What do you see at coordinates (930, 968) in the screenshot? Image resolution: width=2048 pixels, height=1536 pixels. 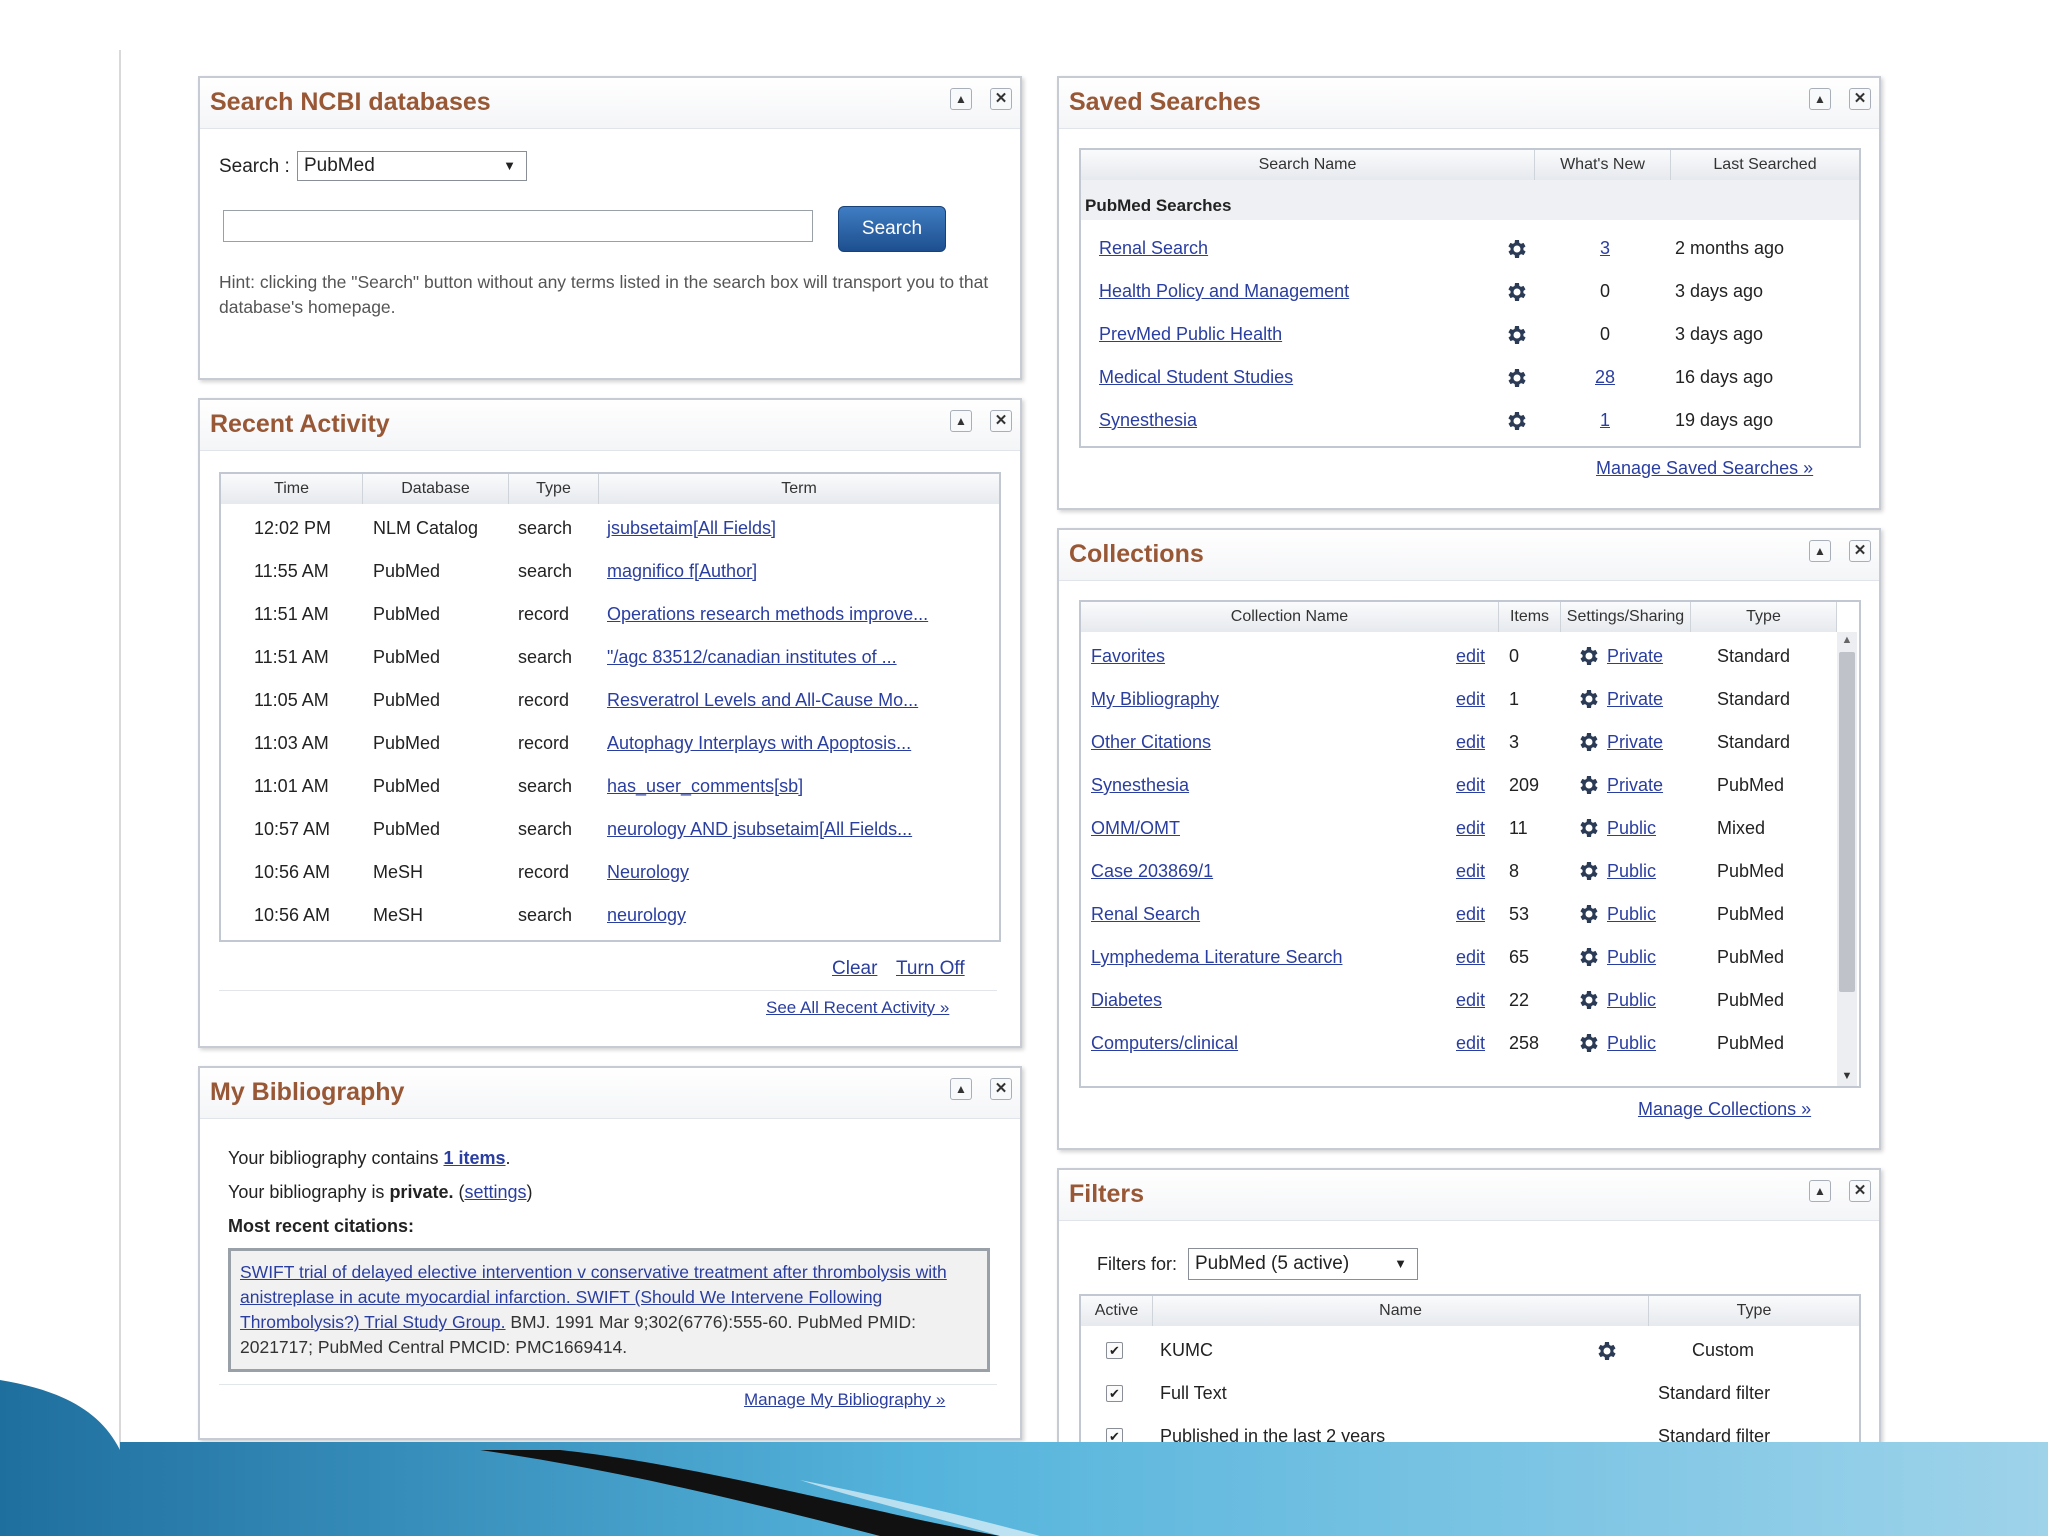 I see `turn-off-link: Turn Off` at bounding box center [930, 968].